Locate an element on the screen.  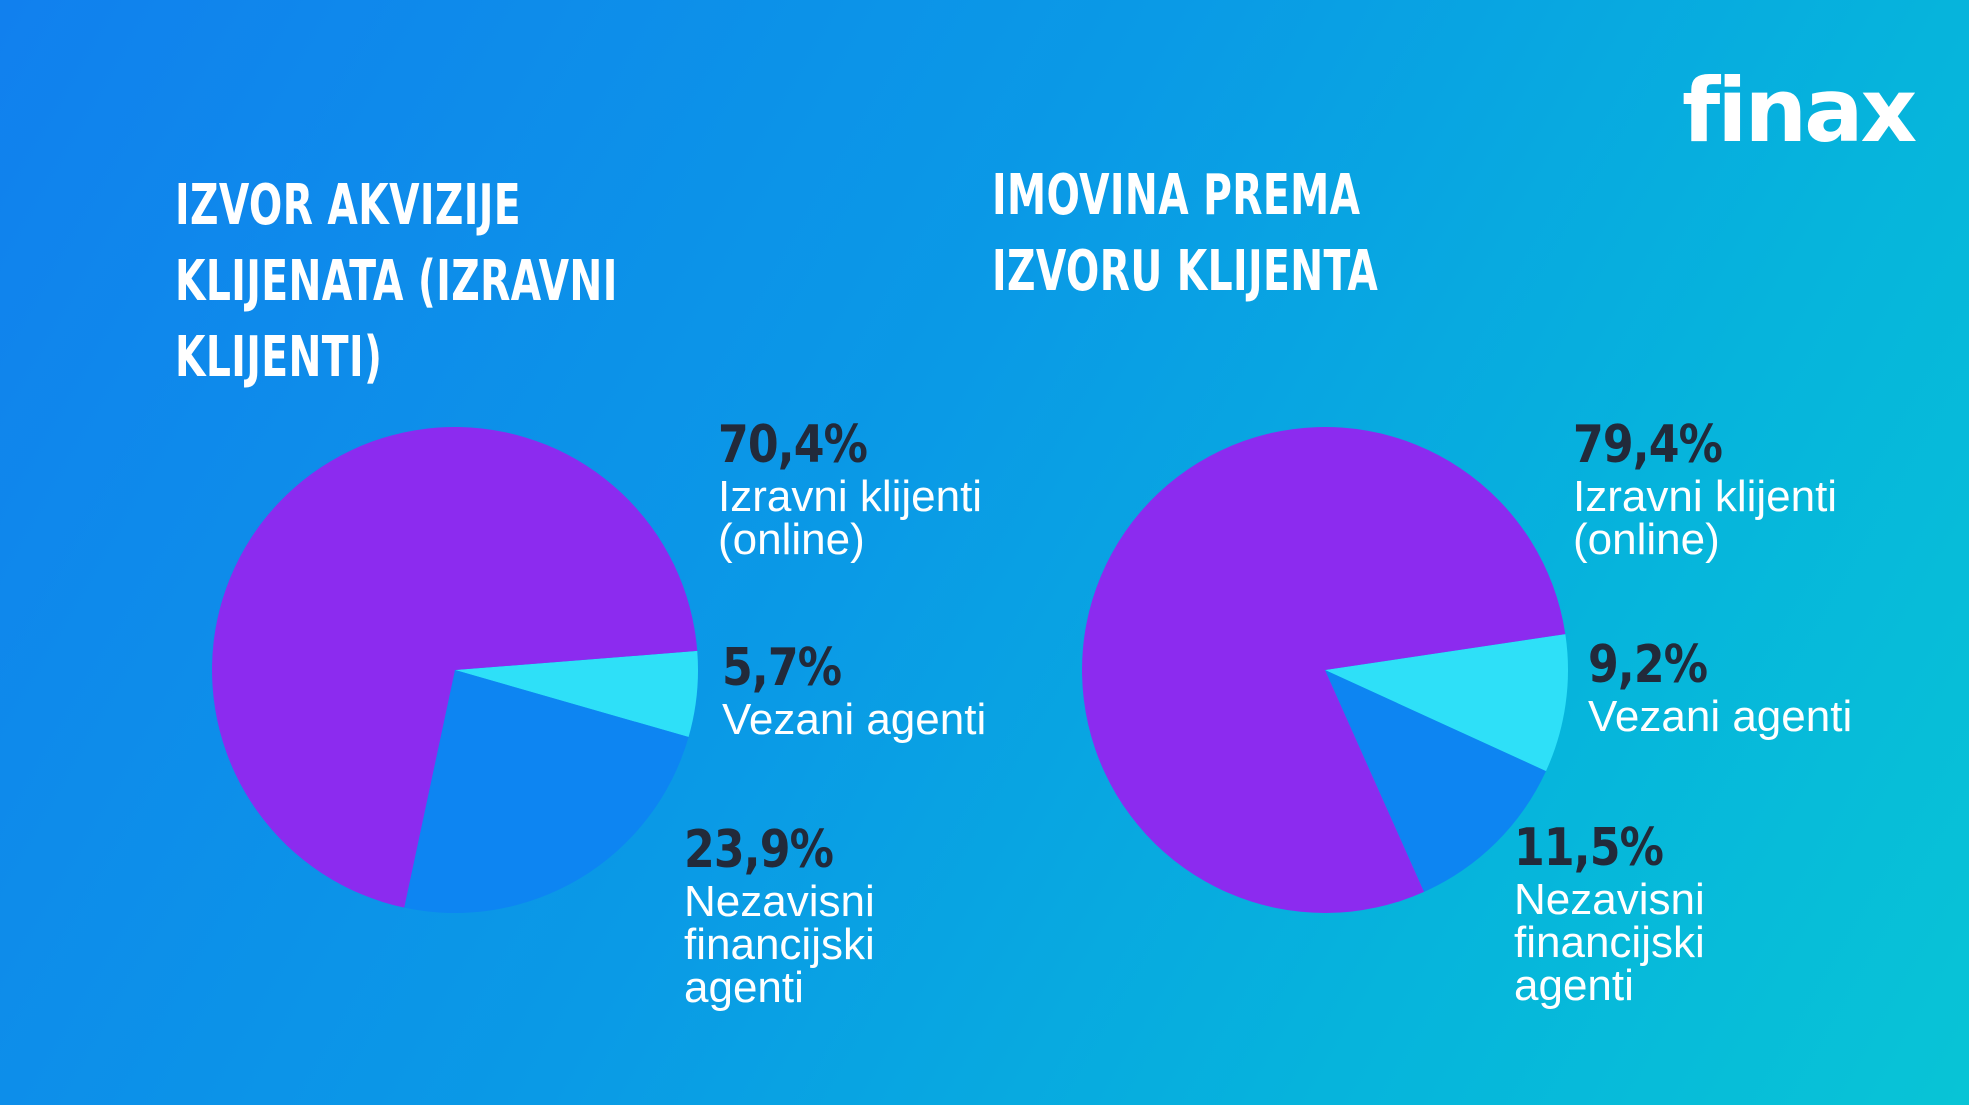
slice-value: 70,4% is located at coordinates (793, 445).